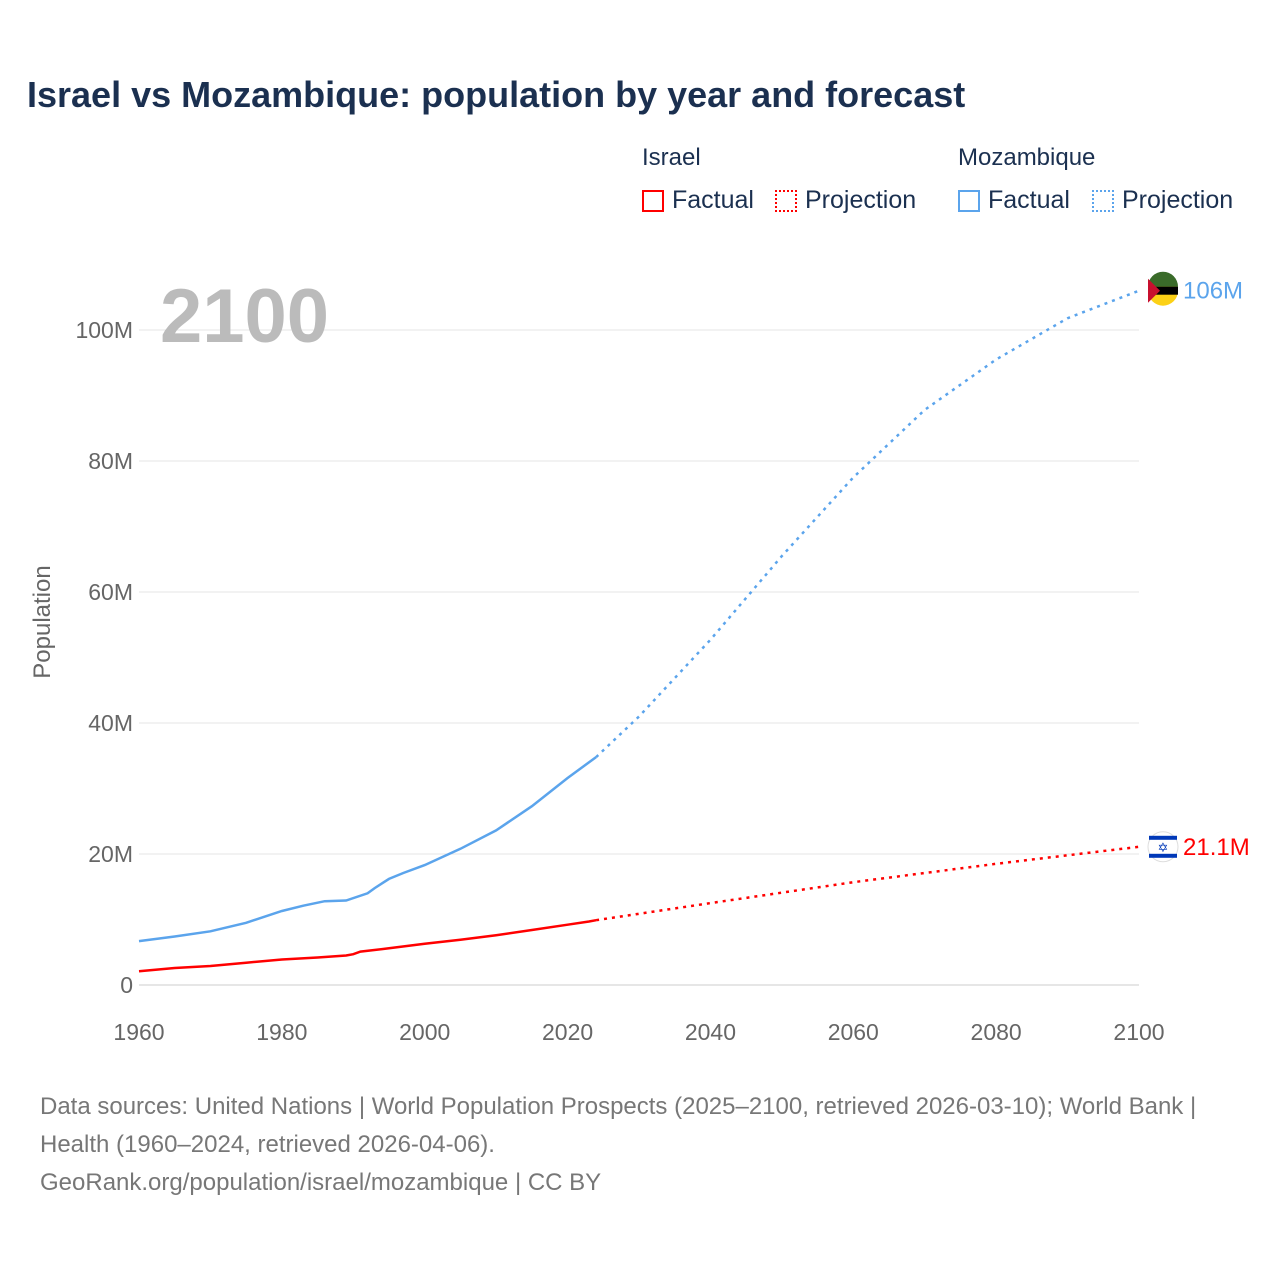  I want to click on x-tick-label: 2060, so click(853, 1032).